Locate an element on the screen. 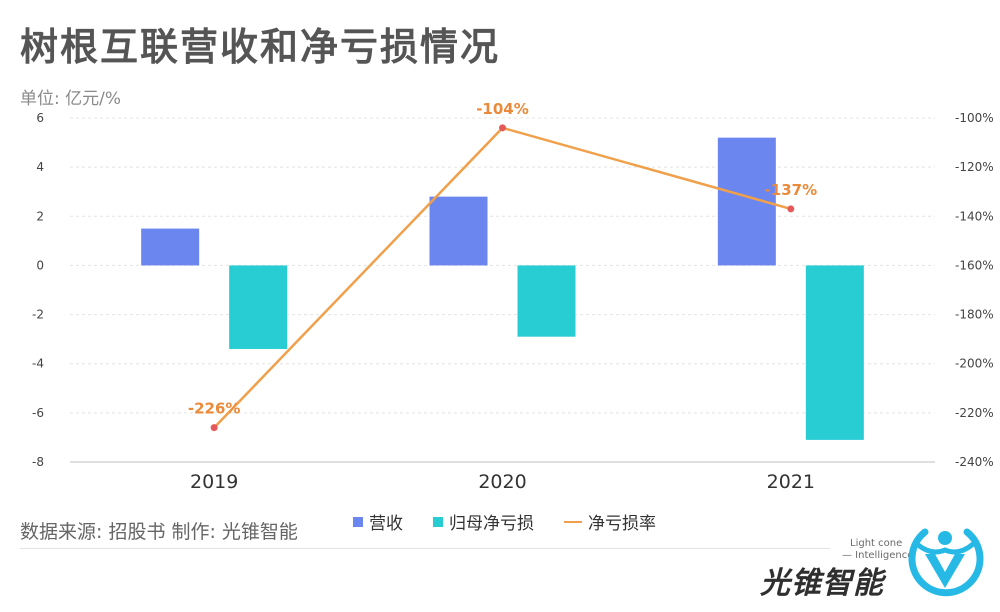  y-right-tick-label: -160% is located at coordinates (974, 265).